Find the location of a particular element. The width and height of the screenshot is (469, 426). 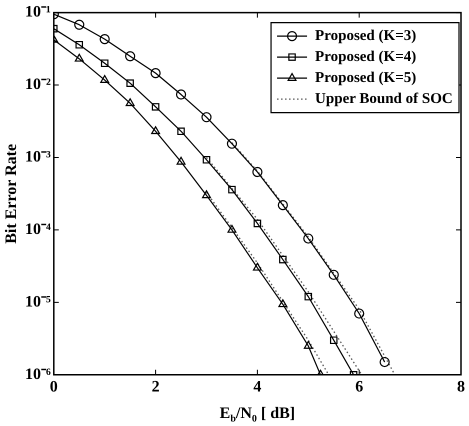

y-tick-label: 10⁻³ is located at coordinates (38, 157).